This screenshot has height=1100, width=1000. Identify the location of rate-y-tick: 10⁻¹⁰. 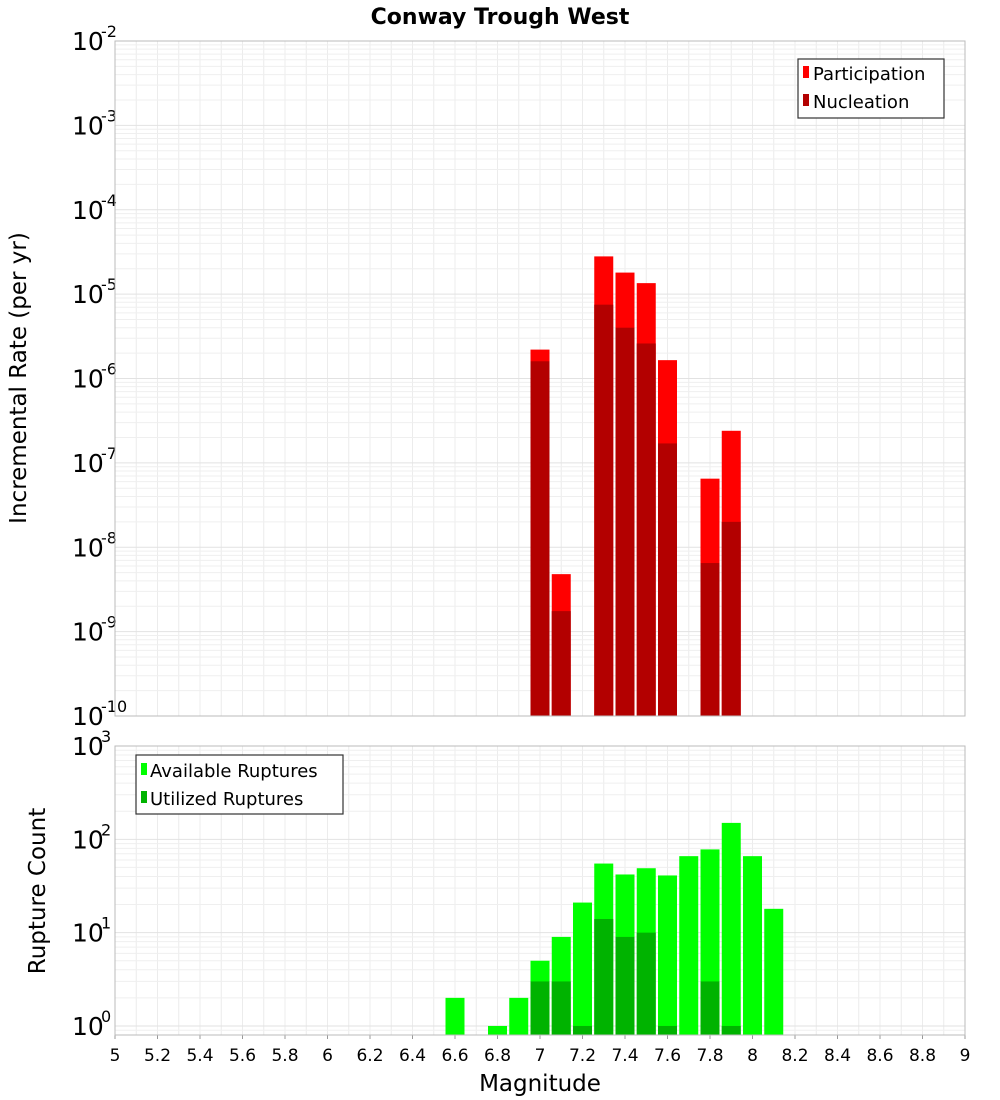
(99, 714).